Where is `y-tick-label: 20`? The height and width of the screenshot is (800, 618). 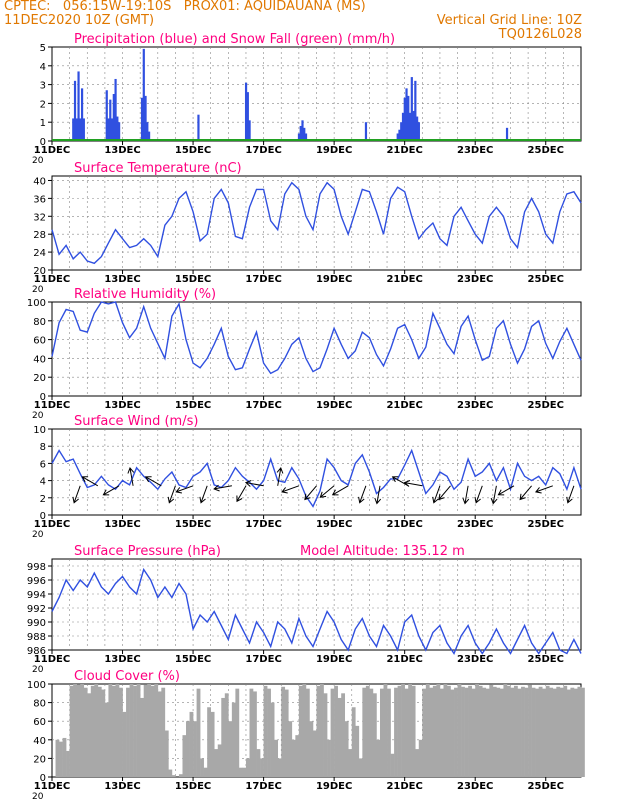 y-tick-label: 20 is located at coordinates (39, 378).